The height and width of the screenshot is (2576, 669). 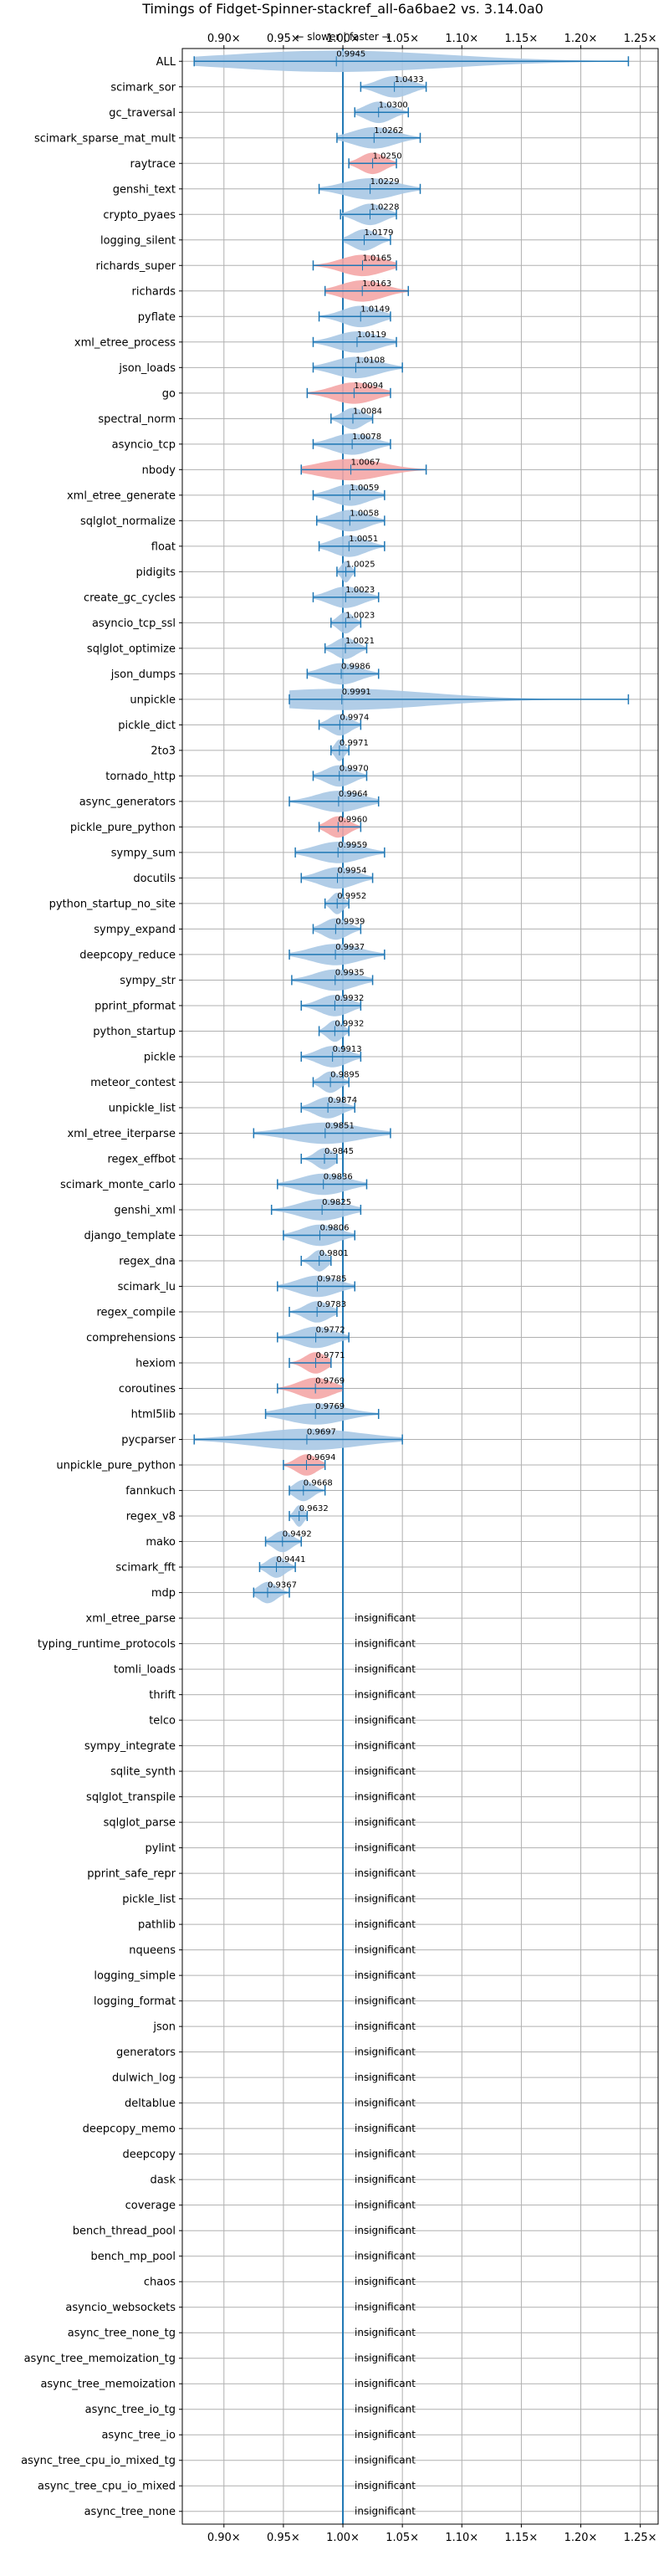 What do you see at coordinates (142, 1159) in the screenshot?
I see `benchmark-label: regex_effbot` at bounding box center [142, 1159].